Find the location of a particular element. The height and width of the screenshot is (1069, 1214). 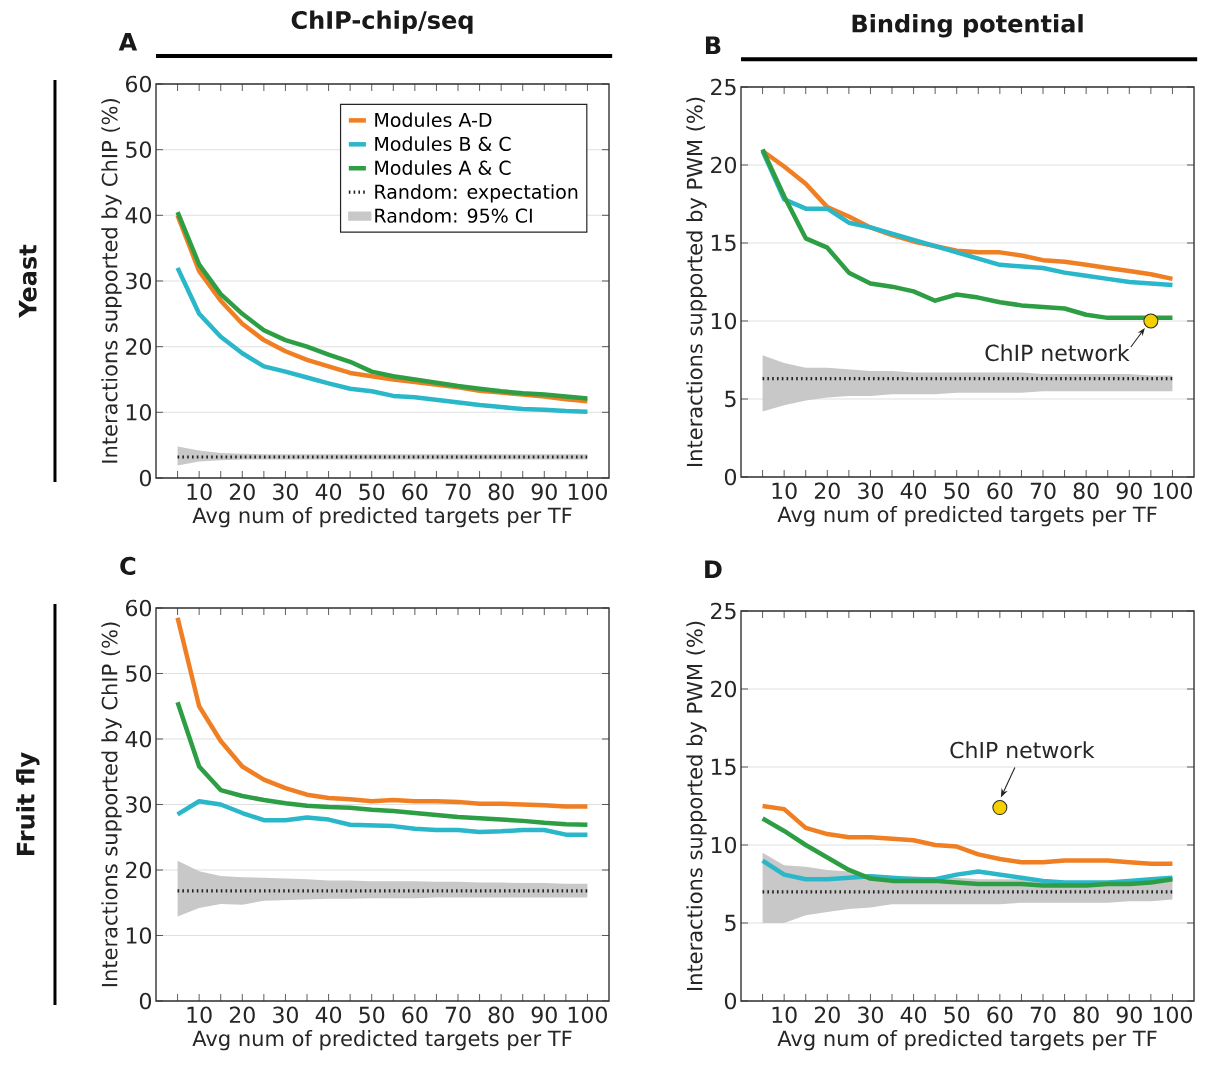

legend-label: Modules A-D is located at coordinates (433, 120).